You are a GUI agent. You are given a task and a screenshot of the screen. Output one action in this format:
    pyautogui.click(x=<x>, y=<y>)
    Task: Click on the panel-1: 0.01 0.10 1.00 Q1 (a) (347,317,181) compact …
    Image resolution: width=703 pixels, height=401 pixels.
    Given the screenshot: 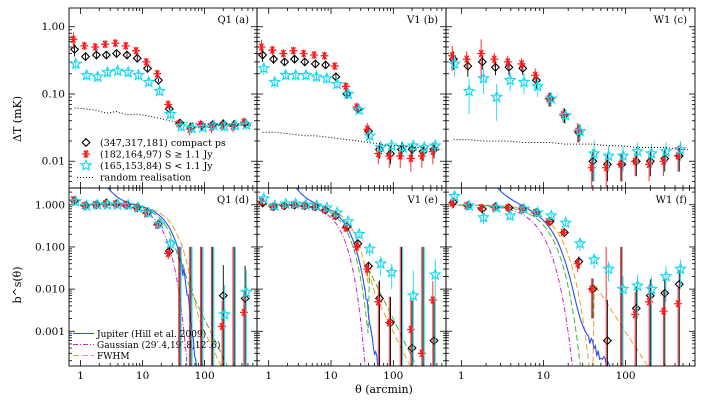 What is the action you would take?
    pyautogui.click(x=150, y=98)
    